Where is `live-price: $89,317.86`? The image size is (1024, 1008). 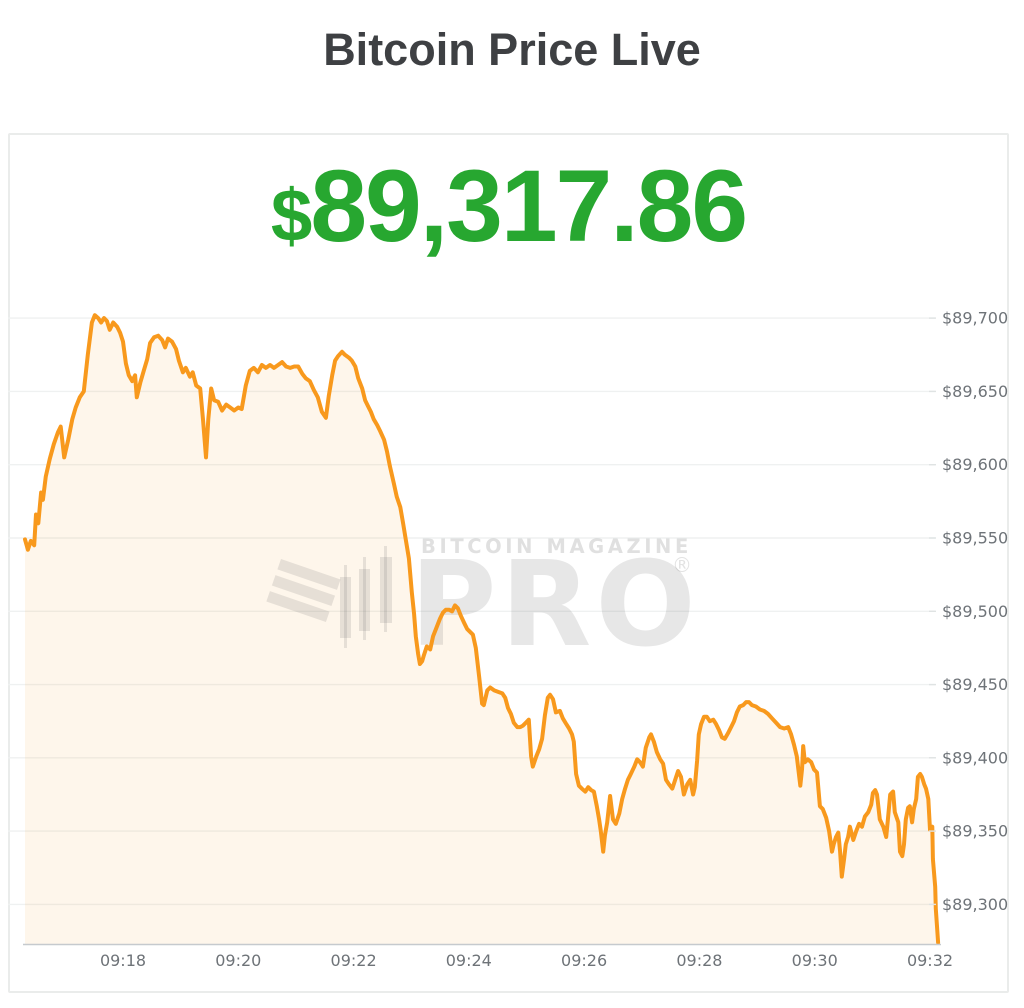
live-price: $89,317.86 is located at coordinates (508, 206).